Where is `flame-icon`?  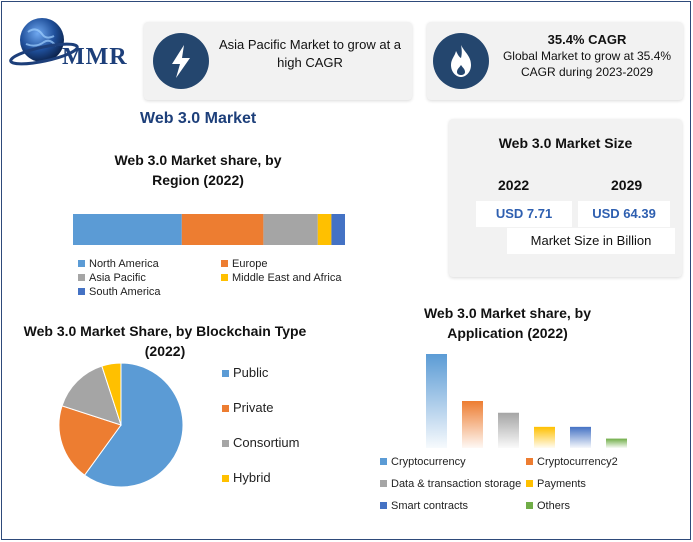
flame-icon is located at coordinates (461, 61).